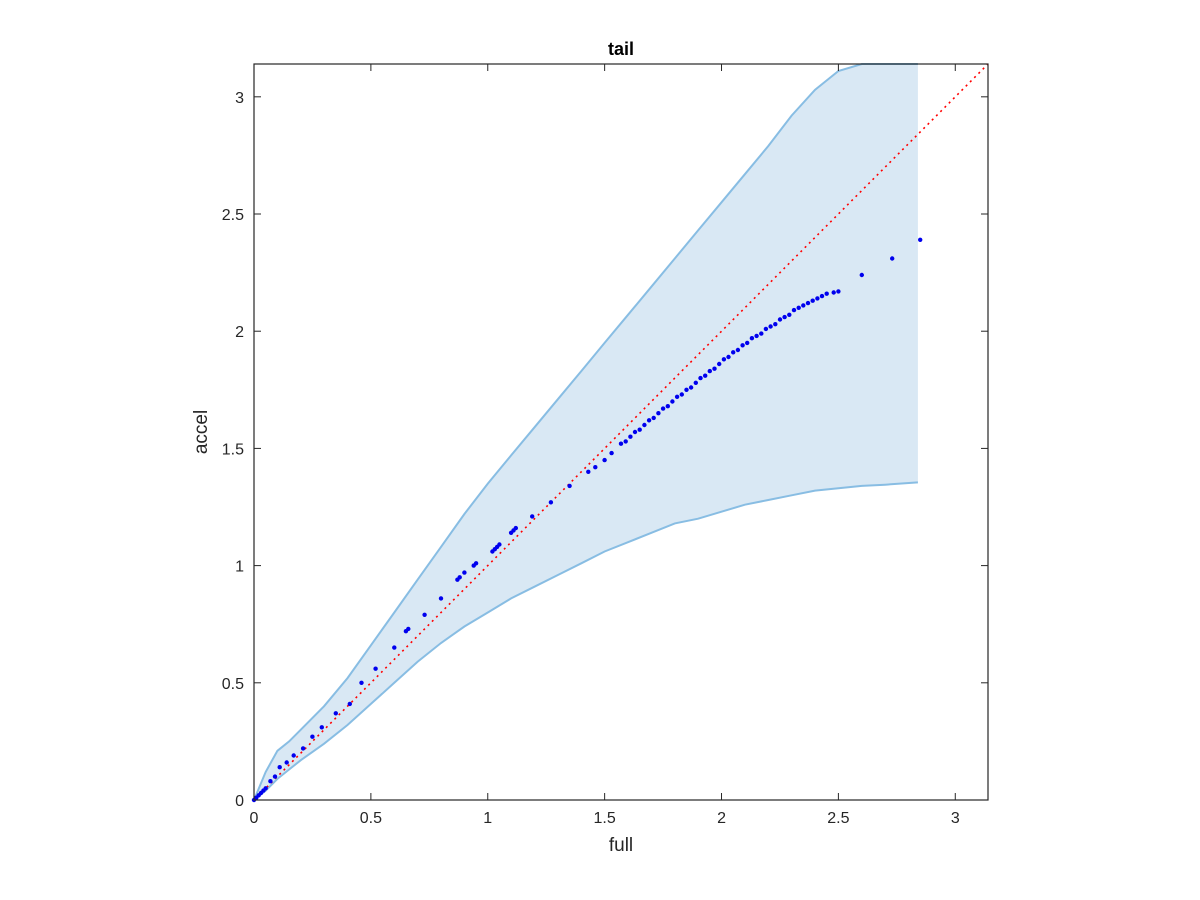 The width and height of the screenshot is (1200, 900). Describe the element at coordinates (487, 818) in the screenshot. I see `x-tick-label: 1` at that location.